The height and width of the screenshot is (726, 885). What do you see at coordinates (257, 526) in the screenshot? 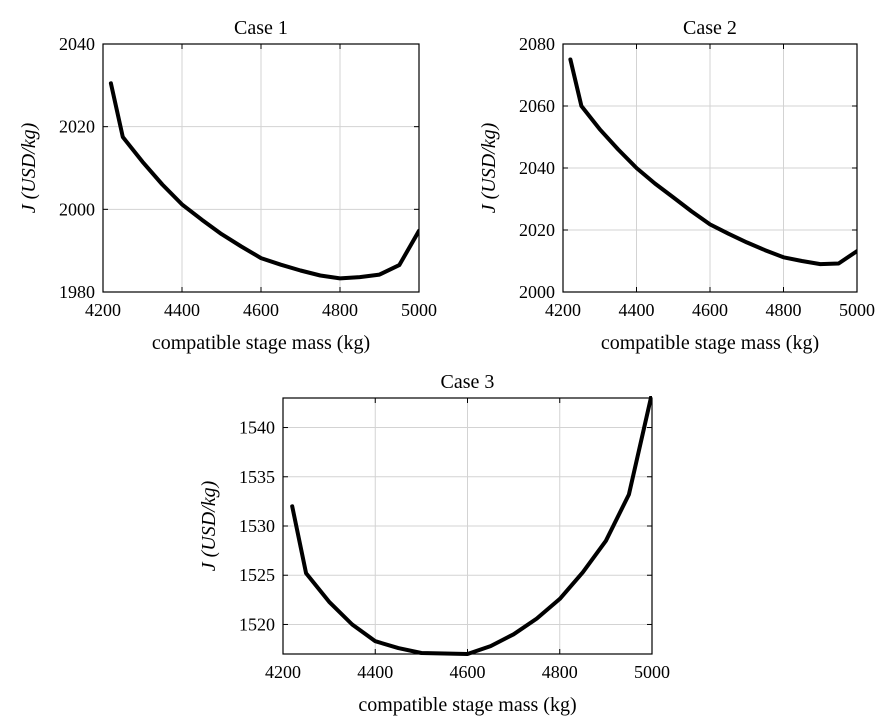
I see `y-tick-label: 1530` at bounding box center [257, 526].